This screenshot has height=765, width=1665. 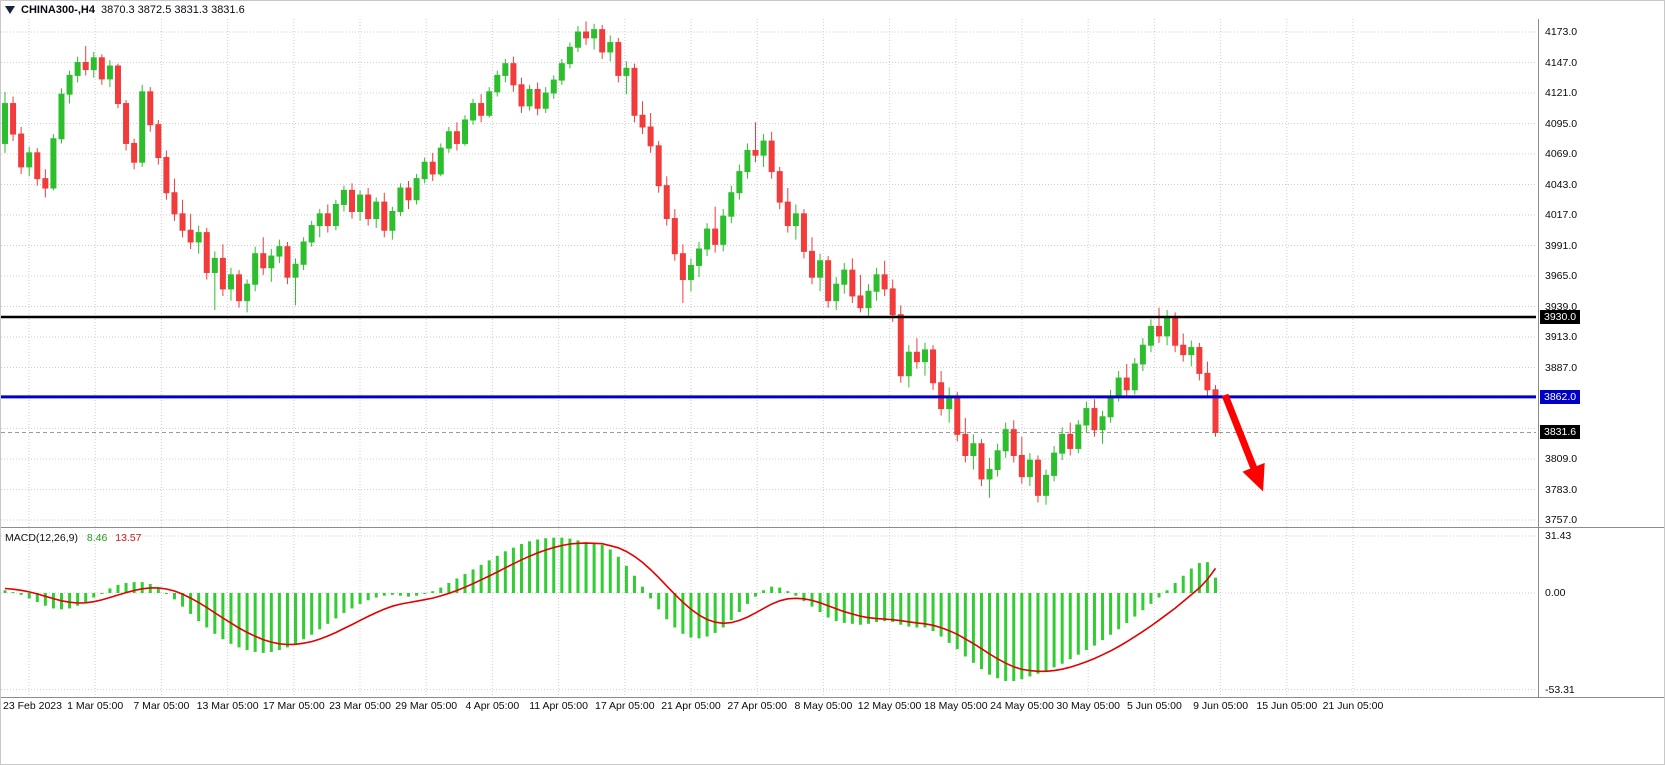 I want to click on macd-indicator-label: MACD(12,26,9) 8.46 13.57, so click(x=73, y=538).